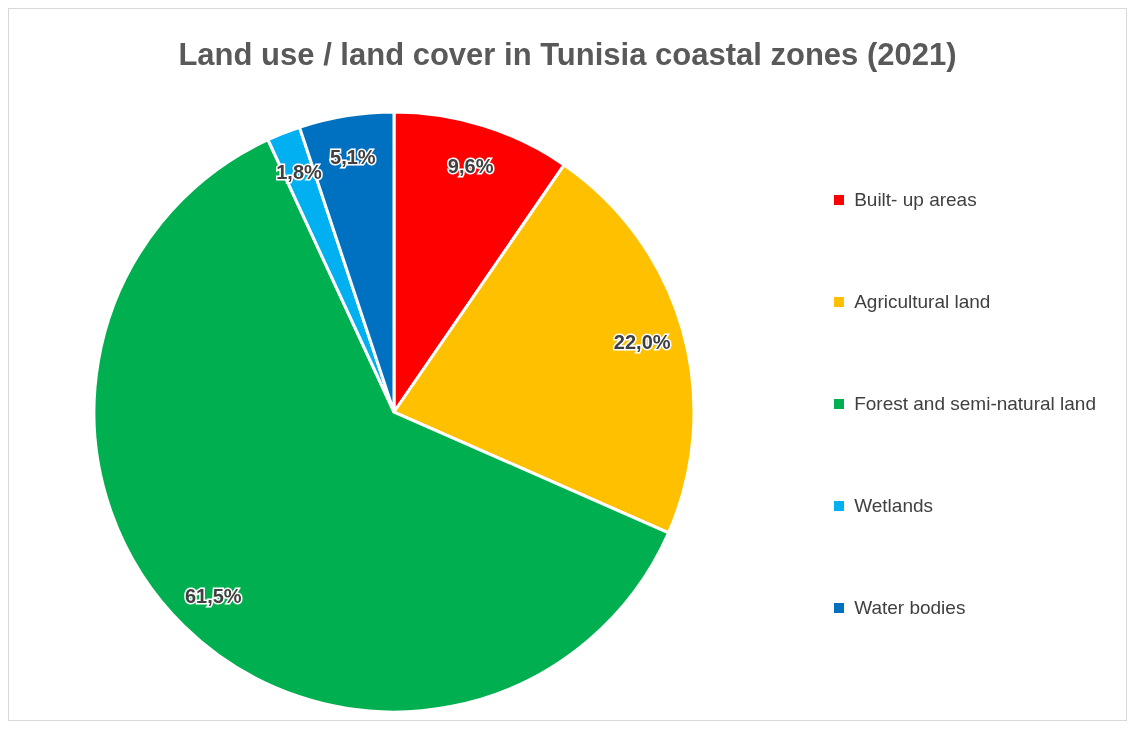 This screenshot has width=1135, height=729. What do you see at coordinates (567, 55) in the screenshot?
I see `chart-title: Land use / land cover in Tunisia coastal zones (2021)` at bounding box center [567, 55].